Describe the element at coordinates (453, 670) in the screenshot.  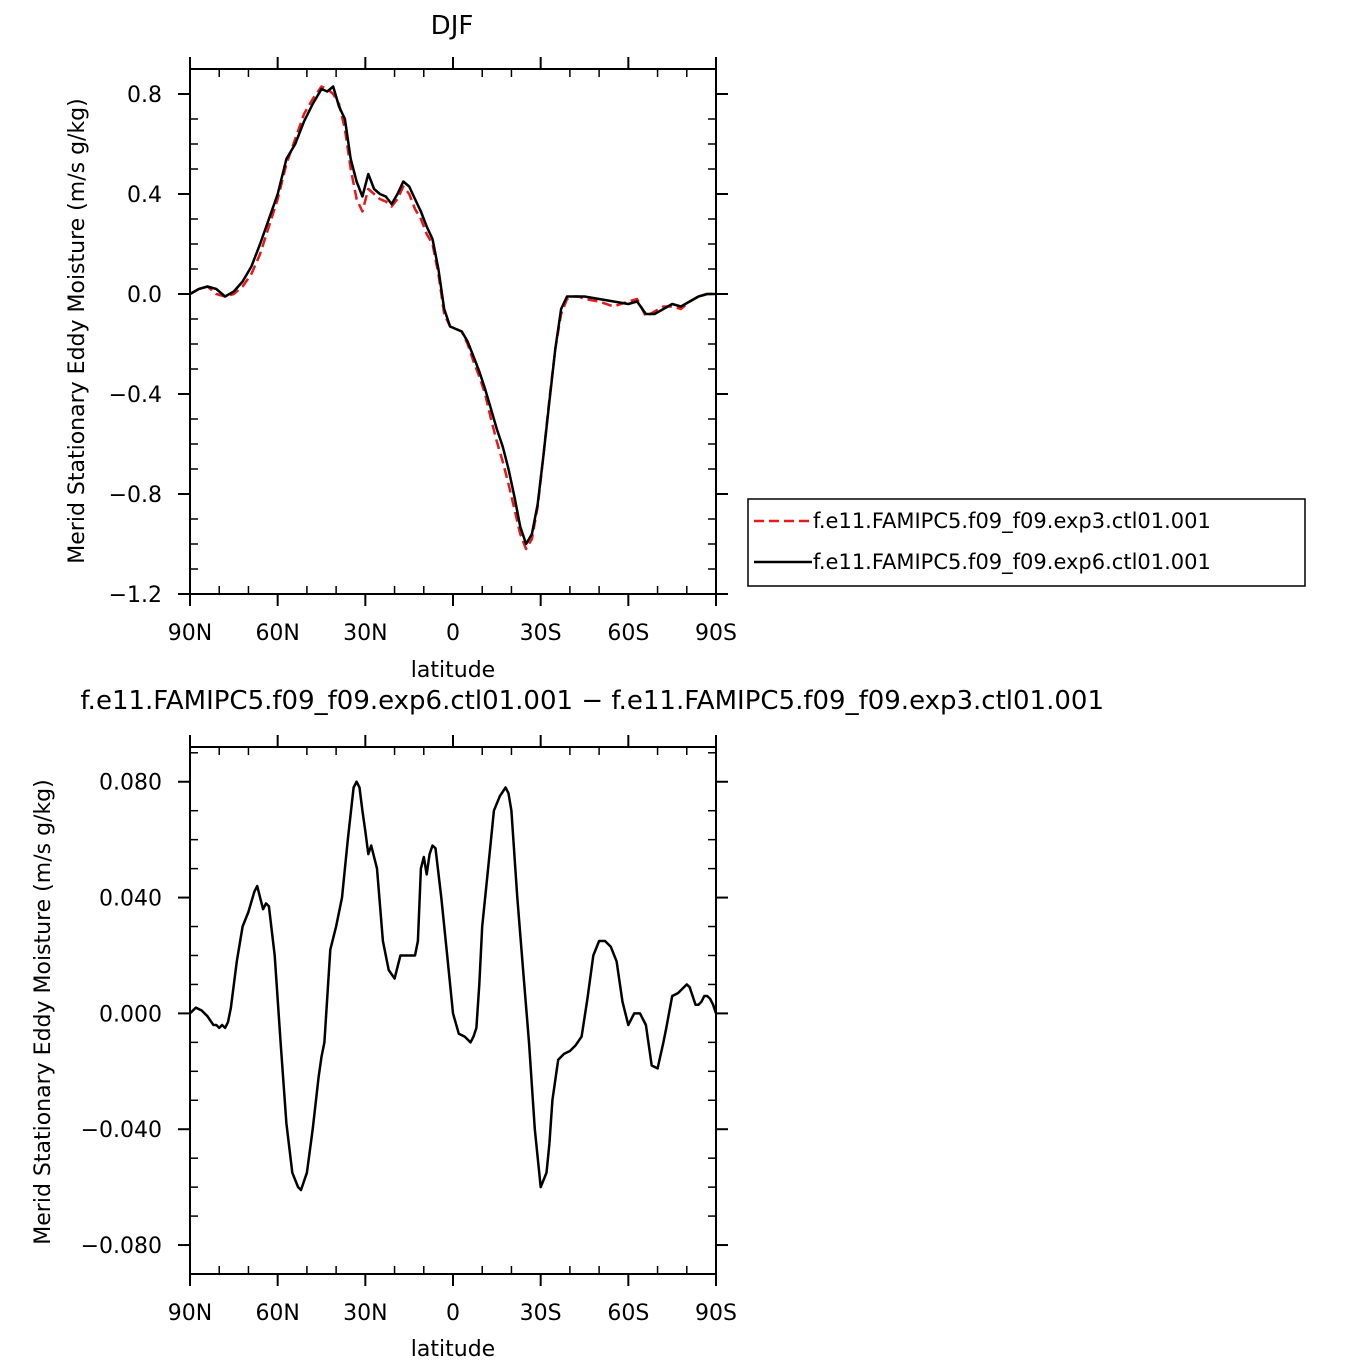
I see `top-xaxis-title: latitude` at that location.